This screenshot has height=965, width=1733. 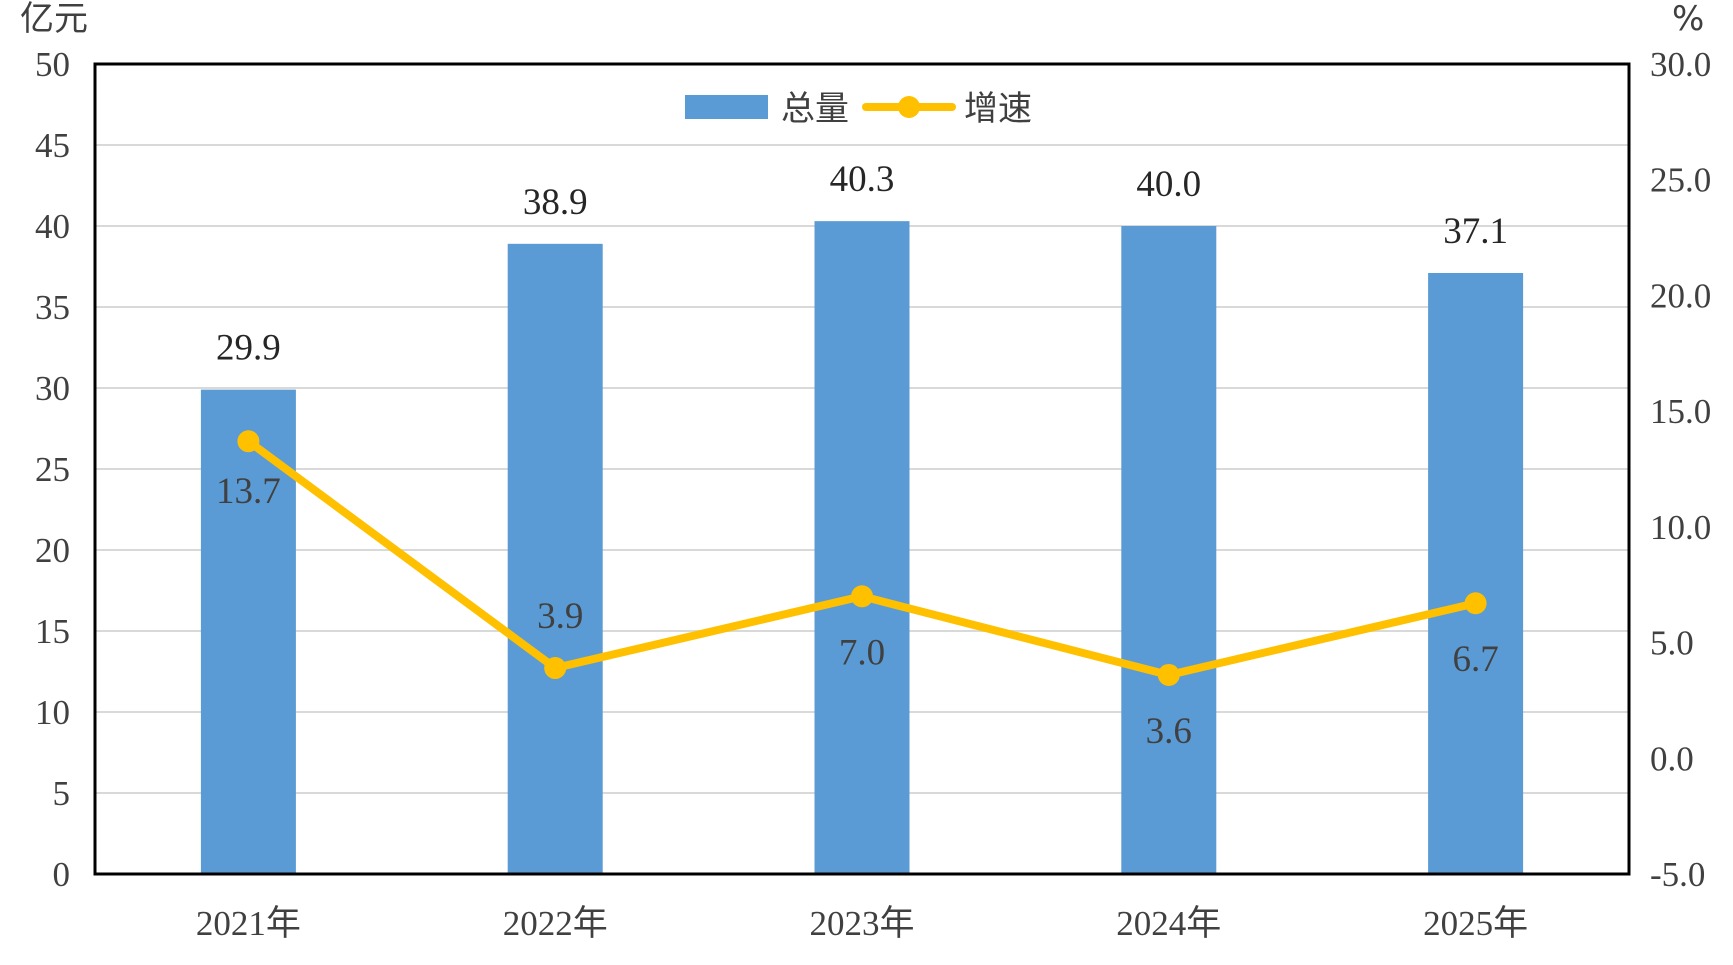 What do you see at coordinates (861, 923) in the screenshot?
I see `x-category-label: 2023年` at bounding box center [861, 923].